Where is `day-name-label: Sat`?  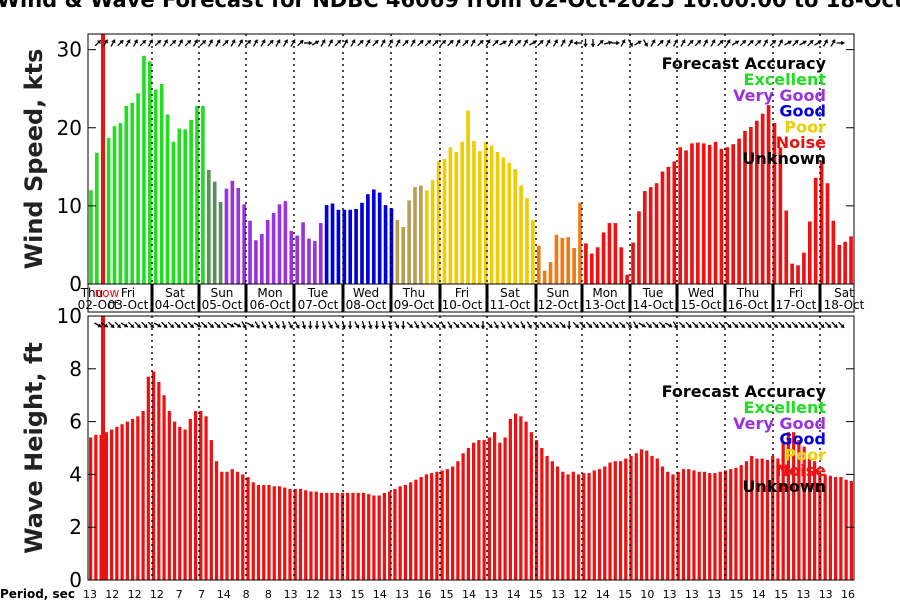 day-name-label: Sat is located at coordinates (175, 293).